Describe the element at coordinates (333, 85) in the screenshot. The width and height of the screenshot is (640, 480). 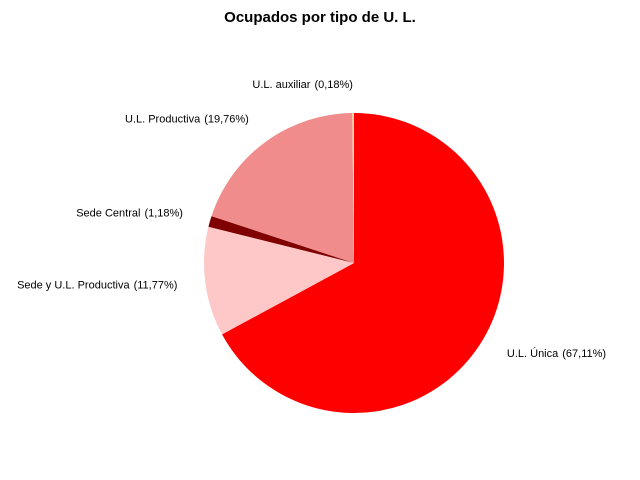
I see `slice-value-label: (0,18%)` at that location.